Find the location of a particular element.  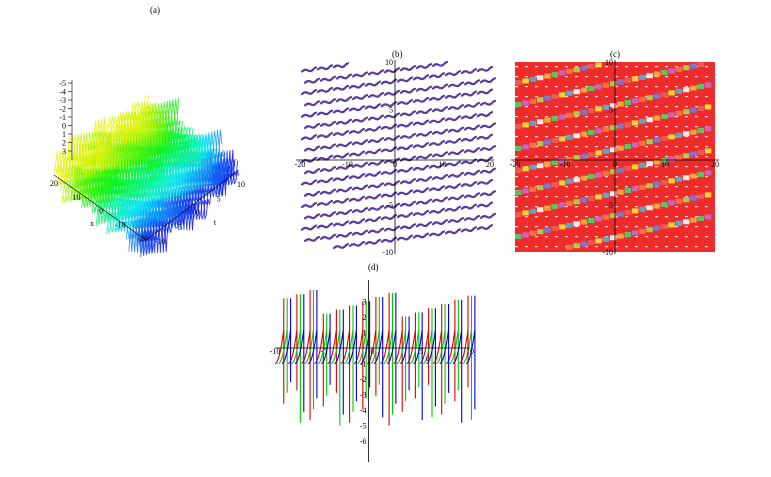

y-tick-label: -2 is located at coordinates (363, 379).